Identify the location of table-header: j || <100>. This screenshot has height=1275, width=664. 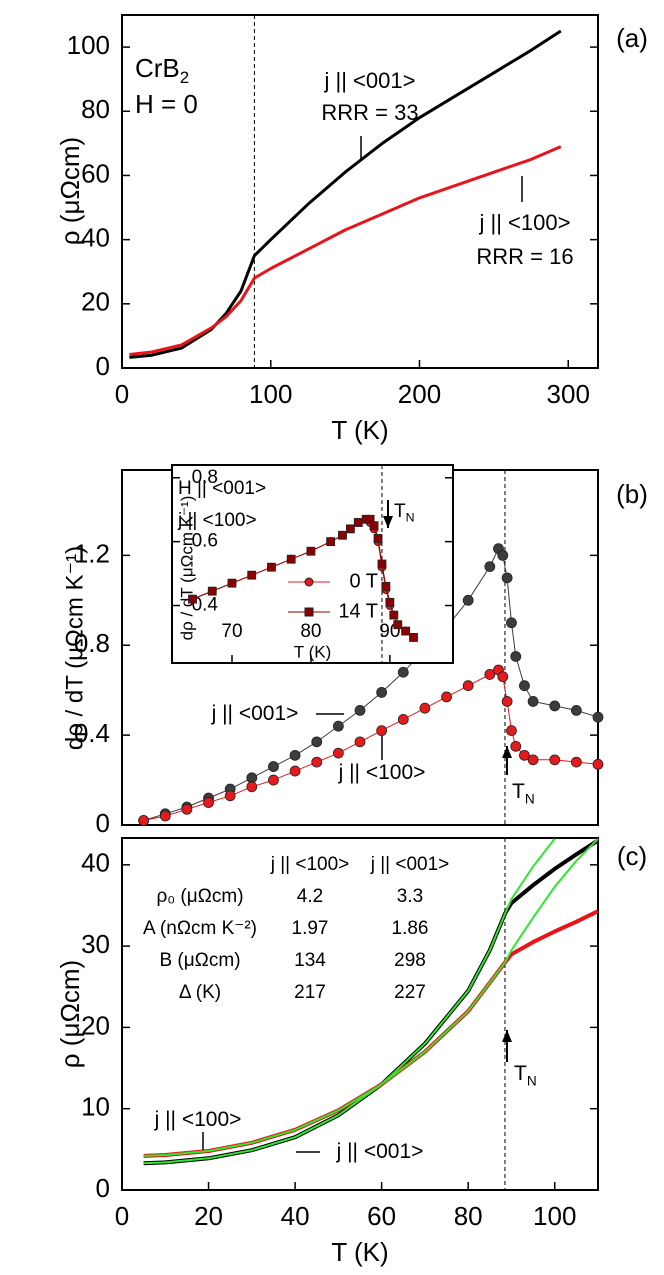
(310, 864).